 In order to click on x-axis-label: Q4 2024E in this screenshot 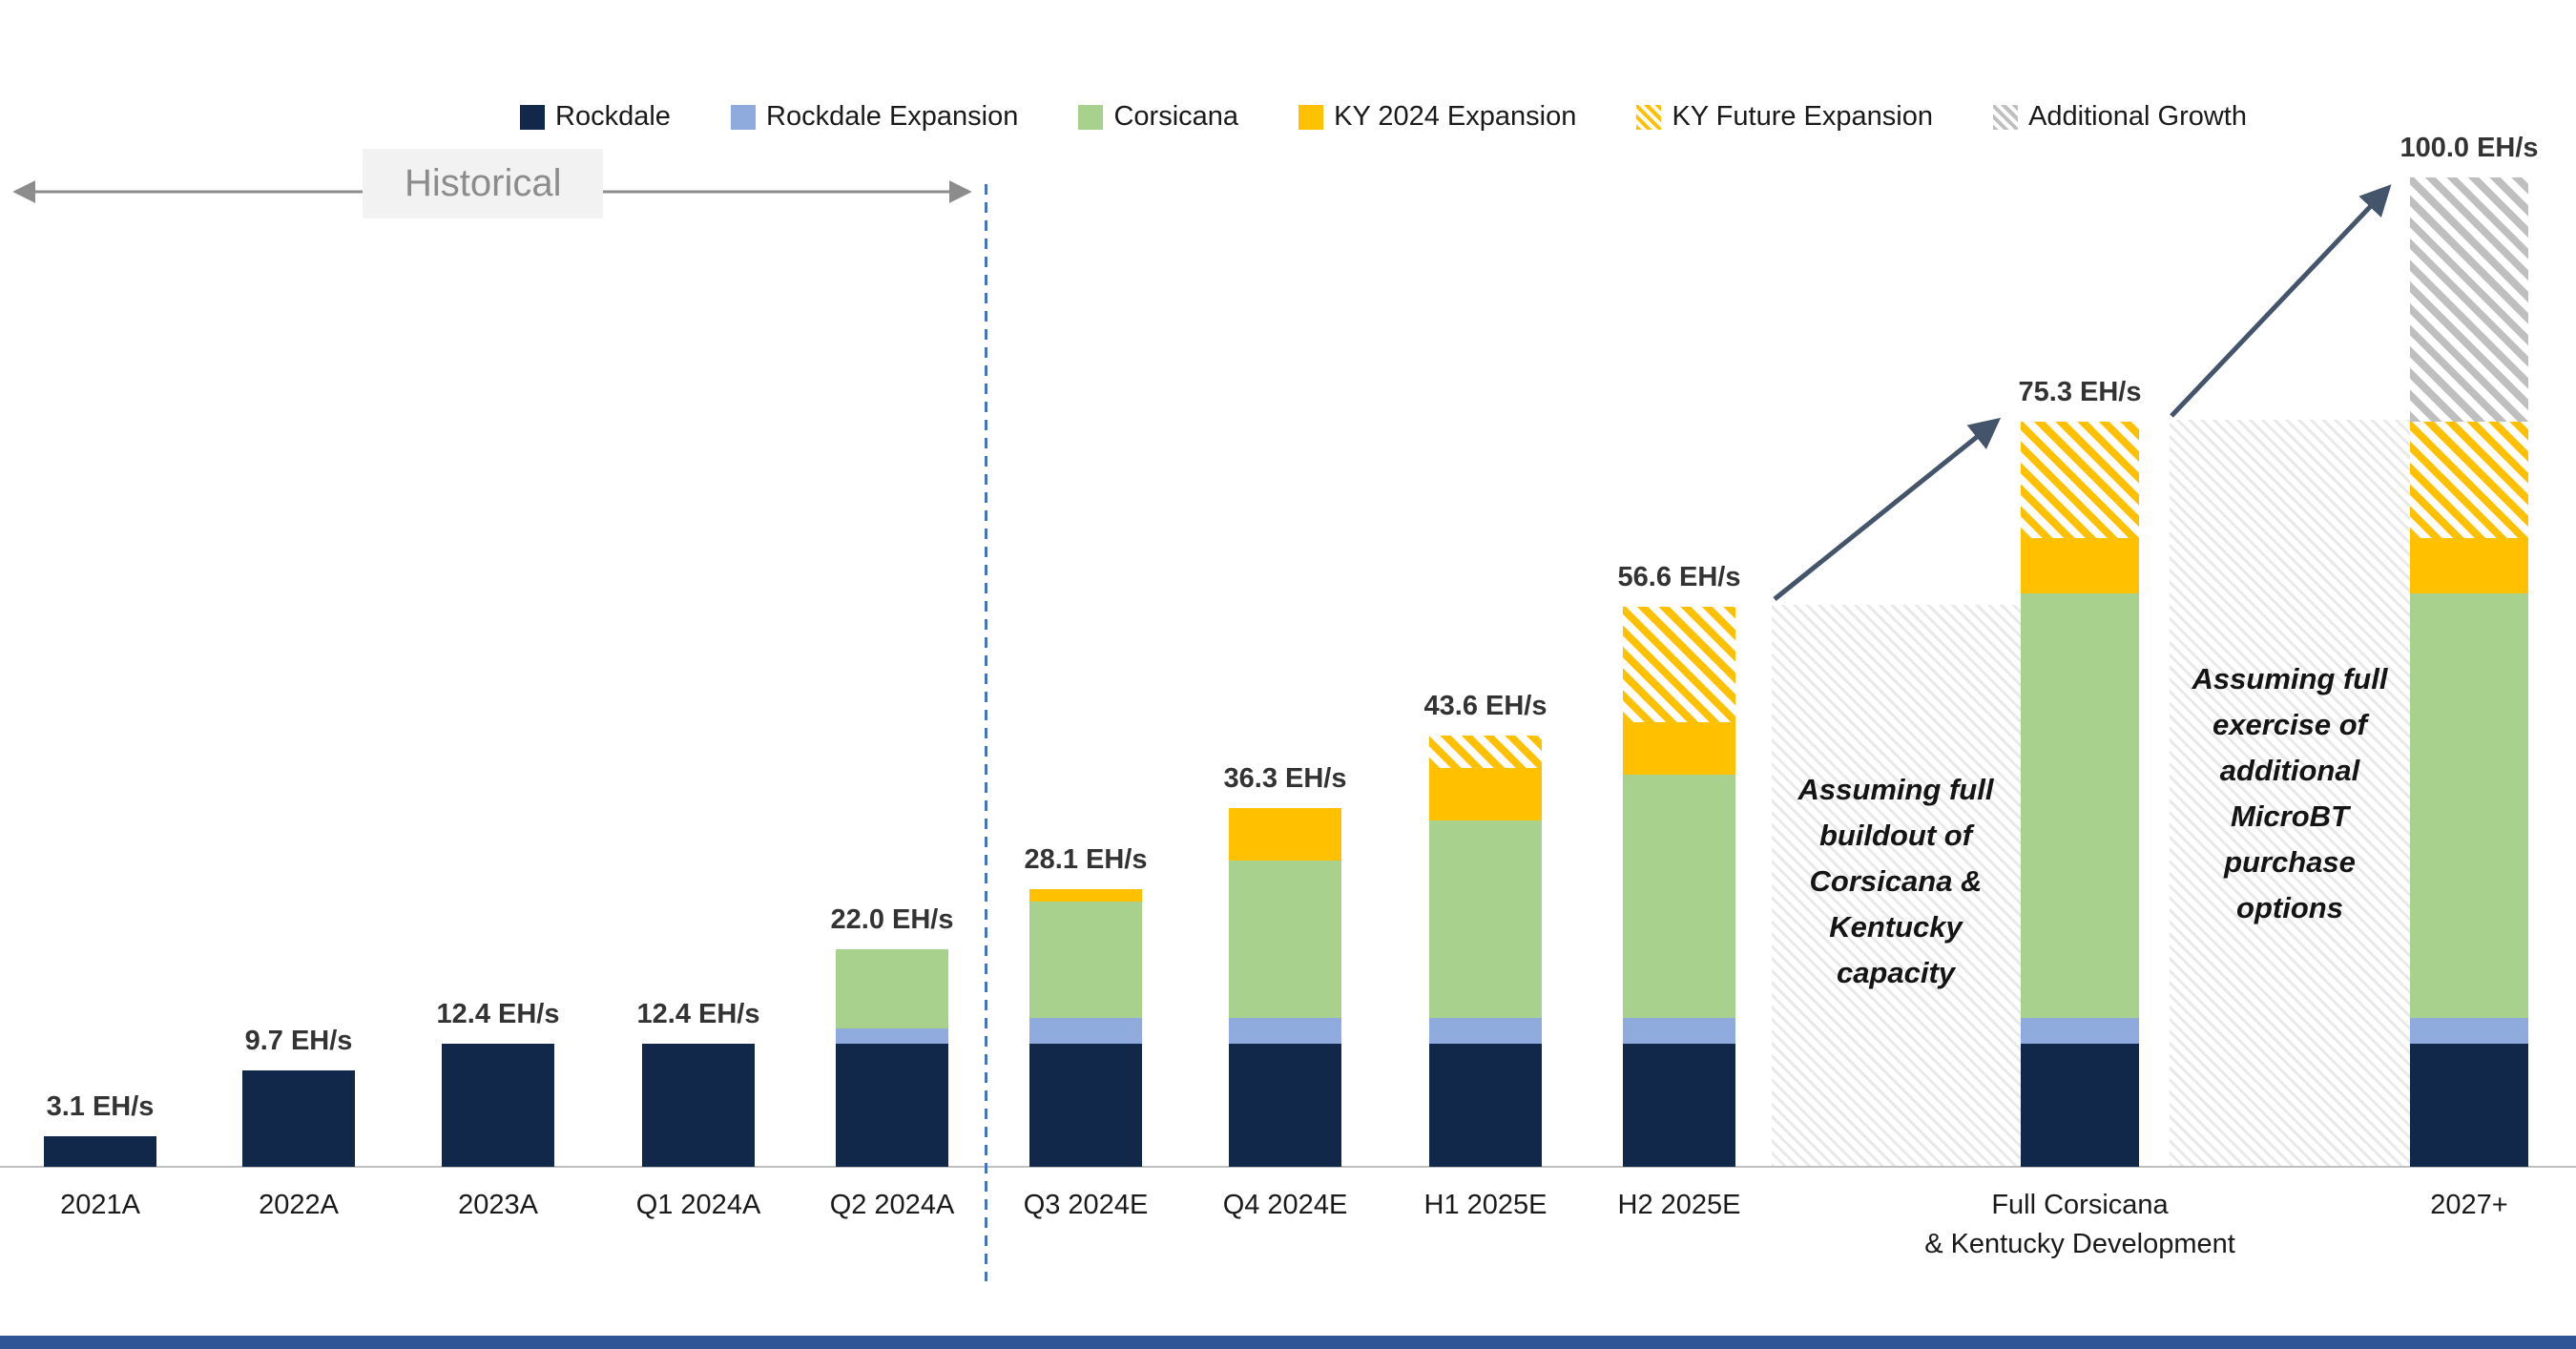, I will do `click(1285, 1205)`.